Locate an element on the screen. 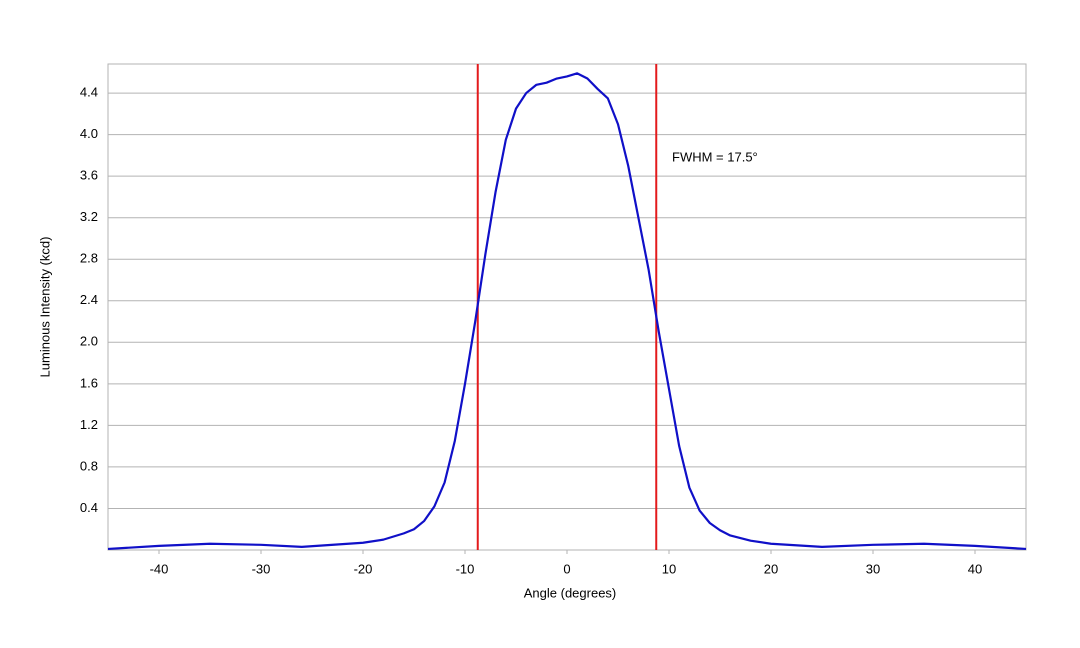  y-tick-label: 3.2 is located at coordinates (89, 216).